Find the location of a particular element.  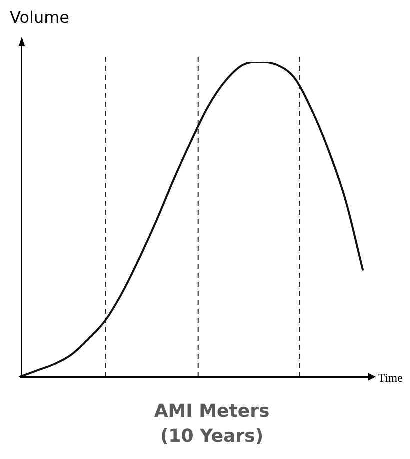

text: AMI Meters (10 Years) is located at coordinates (212, 424).